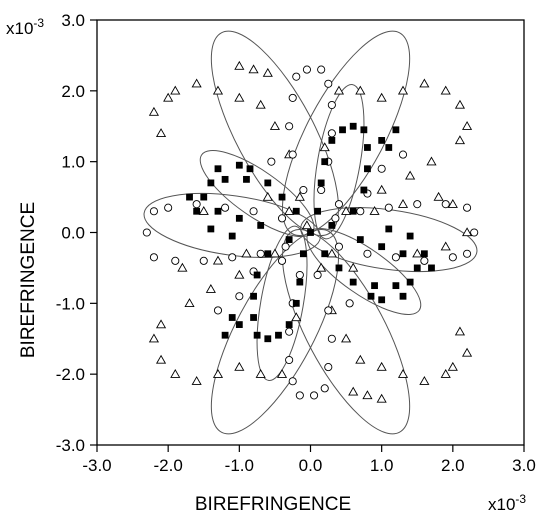 The height and width of the screenshot is (519, 541). Describe the element at coordinates (382, 465) in the screenshot. I see `x-tick-label: 1.0` at that location.